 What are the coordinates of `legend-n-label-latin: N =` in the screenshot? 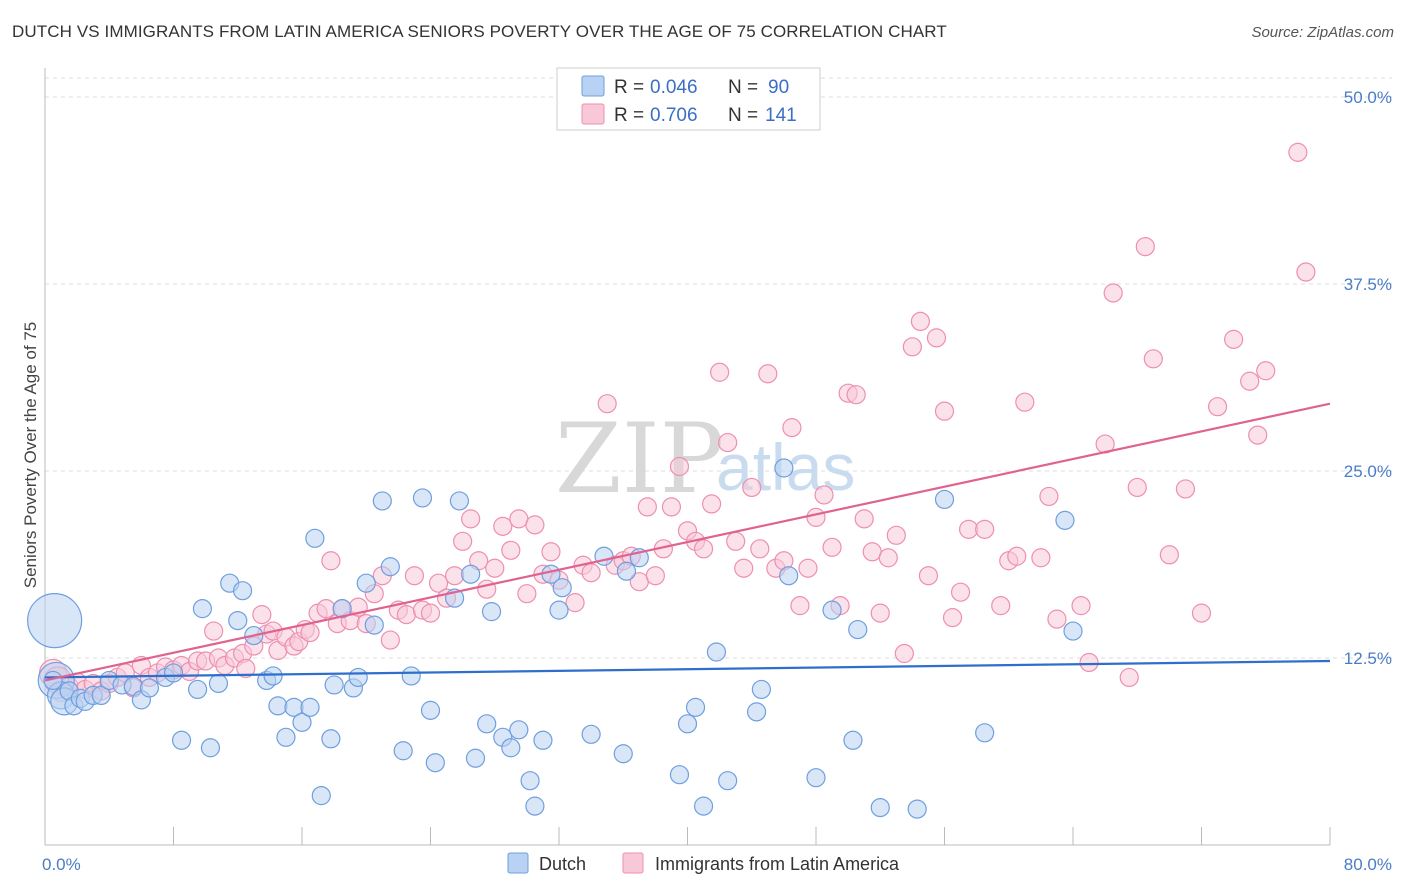 It's located at (743, 115).